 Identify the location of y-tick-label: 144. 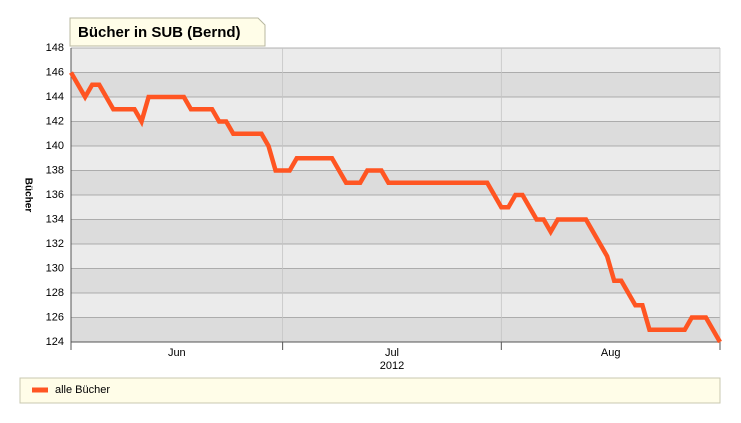
(55, 97).